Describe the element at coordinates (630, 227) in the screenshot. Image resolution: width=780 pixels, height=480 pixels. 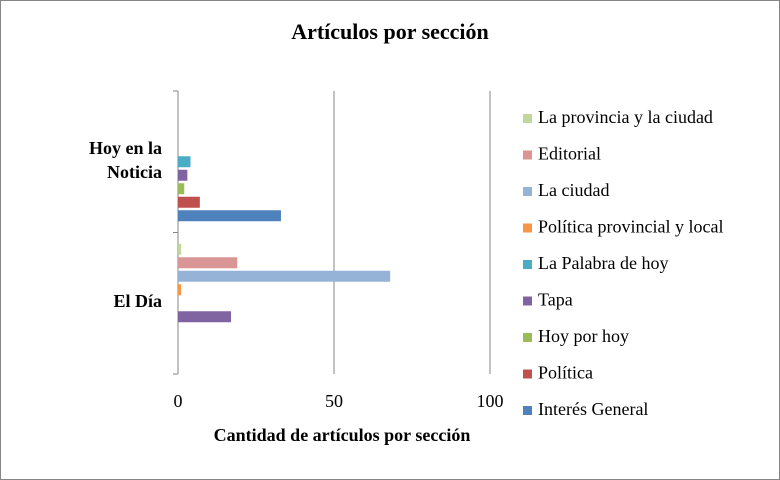
I see `legend-label: Política provincial y local` at that location.